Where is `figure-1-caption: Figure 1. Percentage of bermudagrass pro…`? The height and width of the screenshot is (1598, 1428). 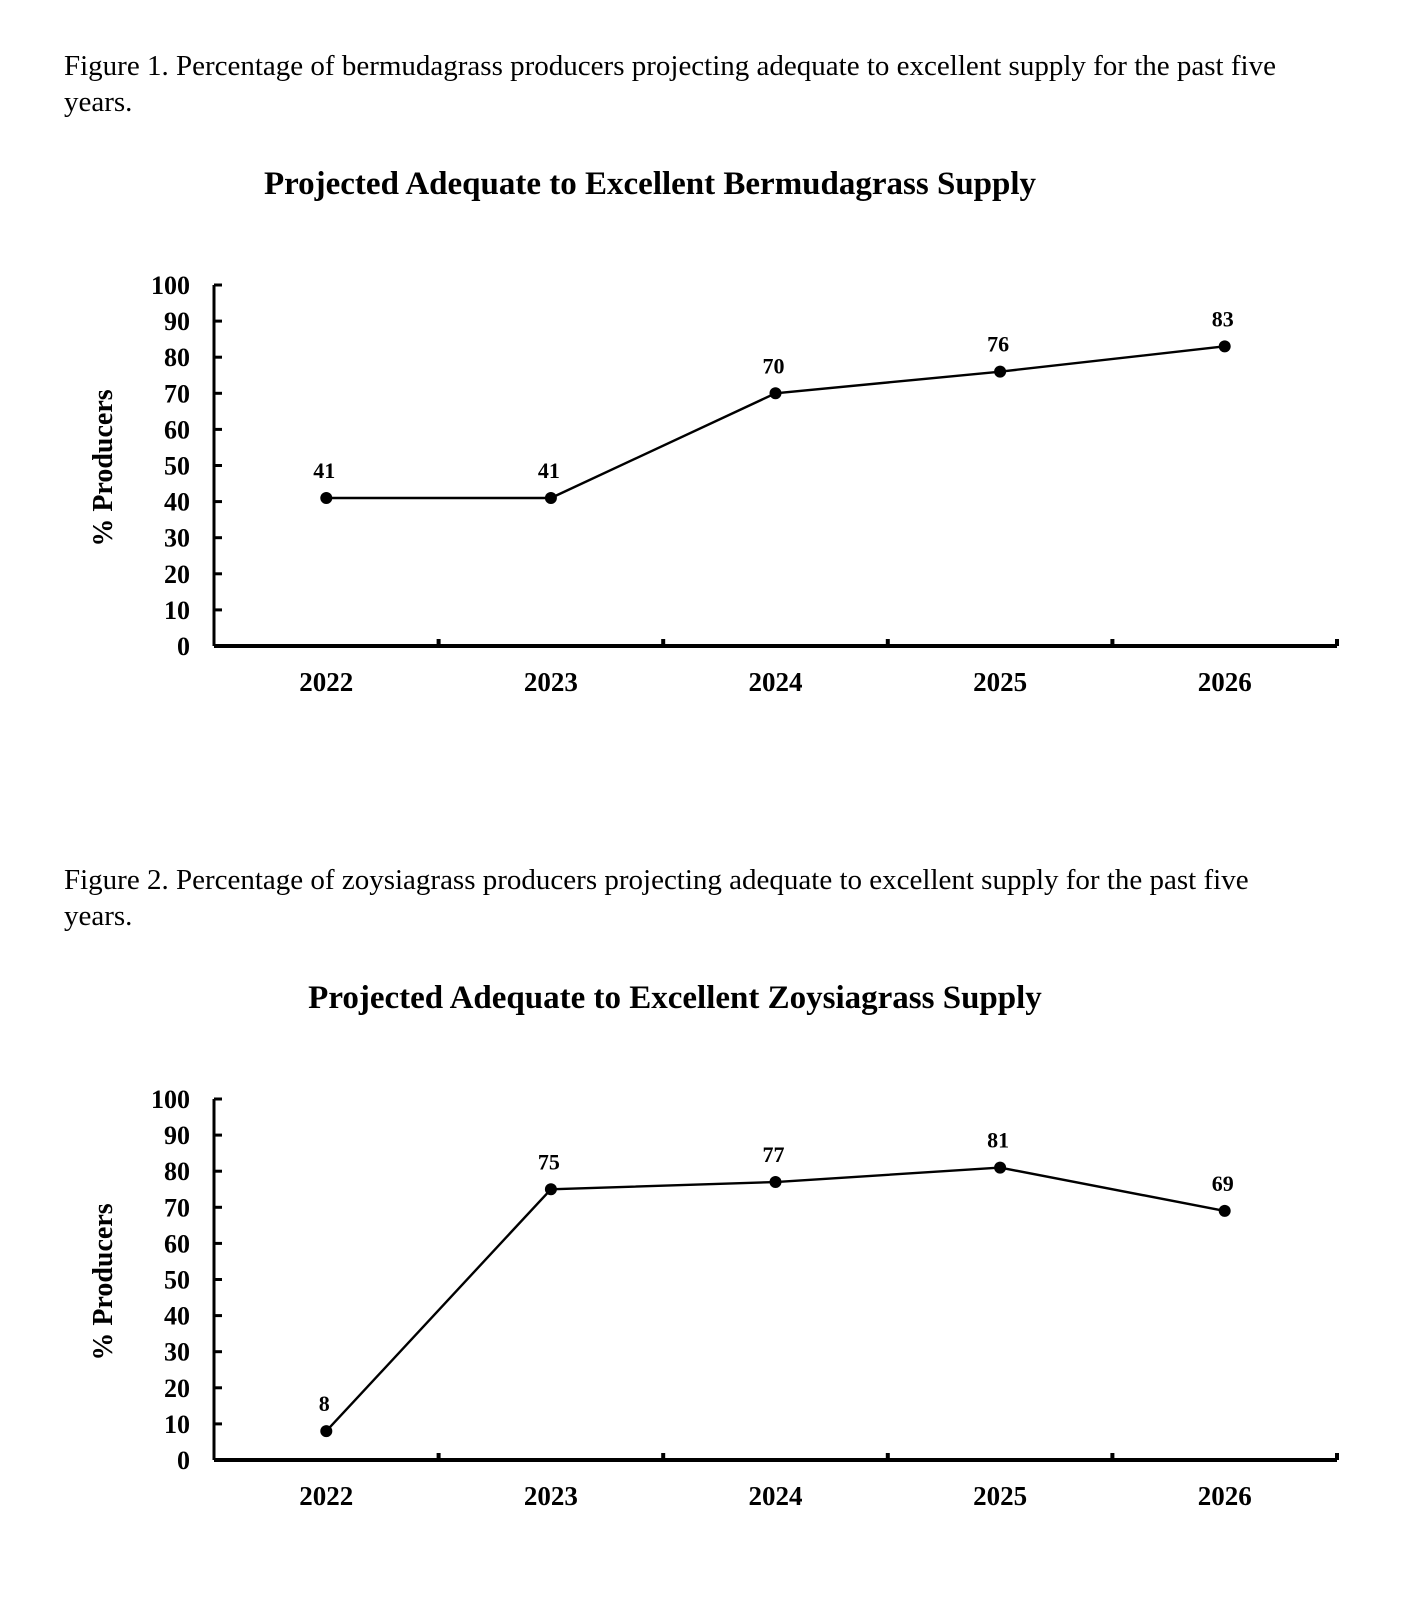 figure-1-caption: Figure 1. Percentage of bermudagrass pro… is located at coordinates (670, 84).